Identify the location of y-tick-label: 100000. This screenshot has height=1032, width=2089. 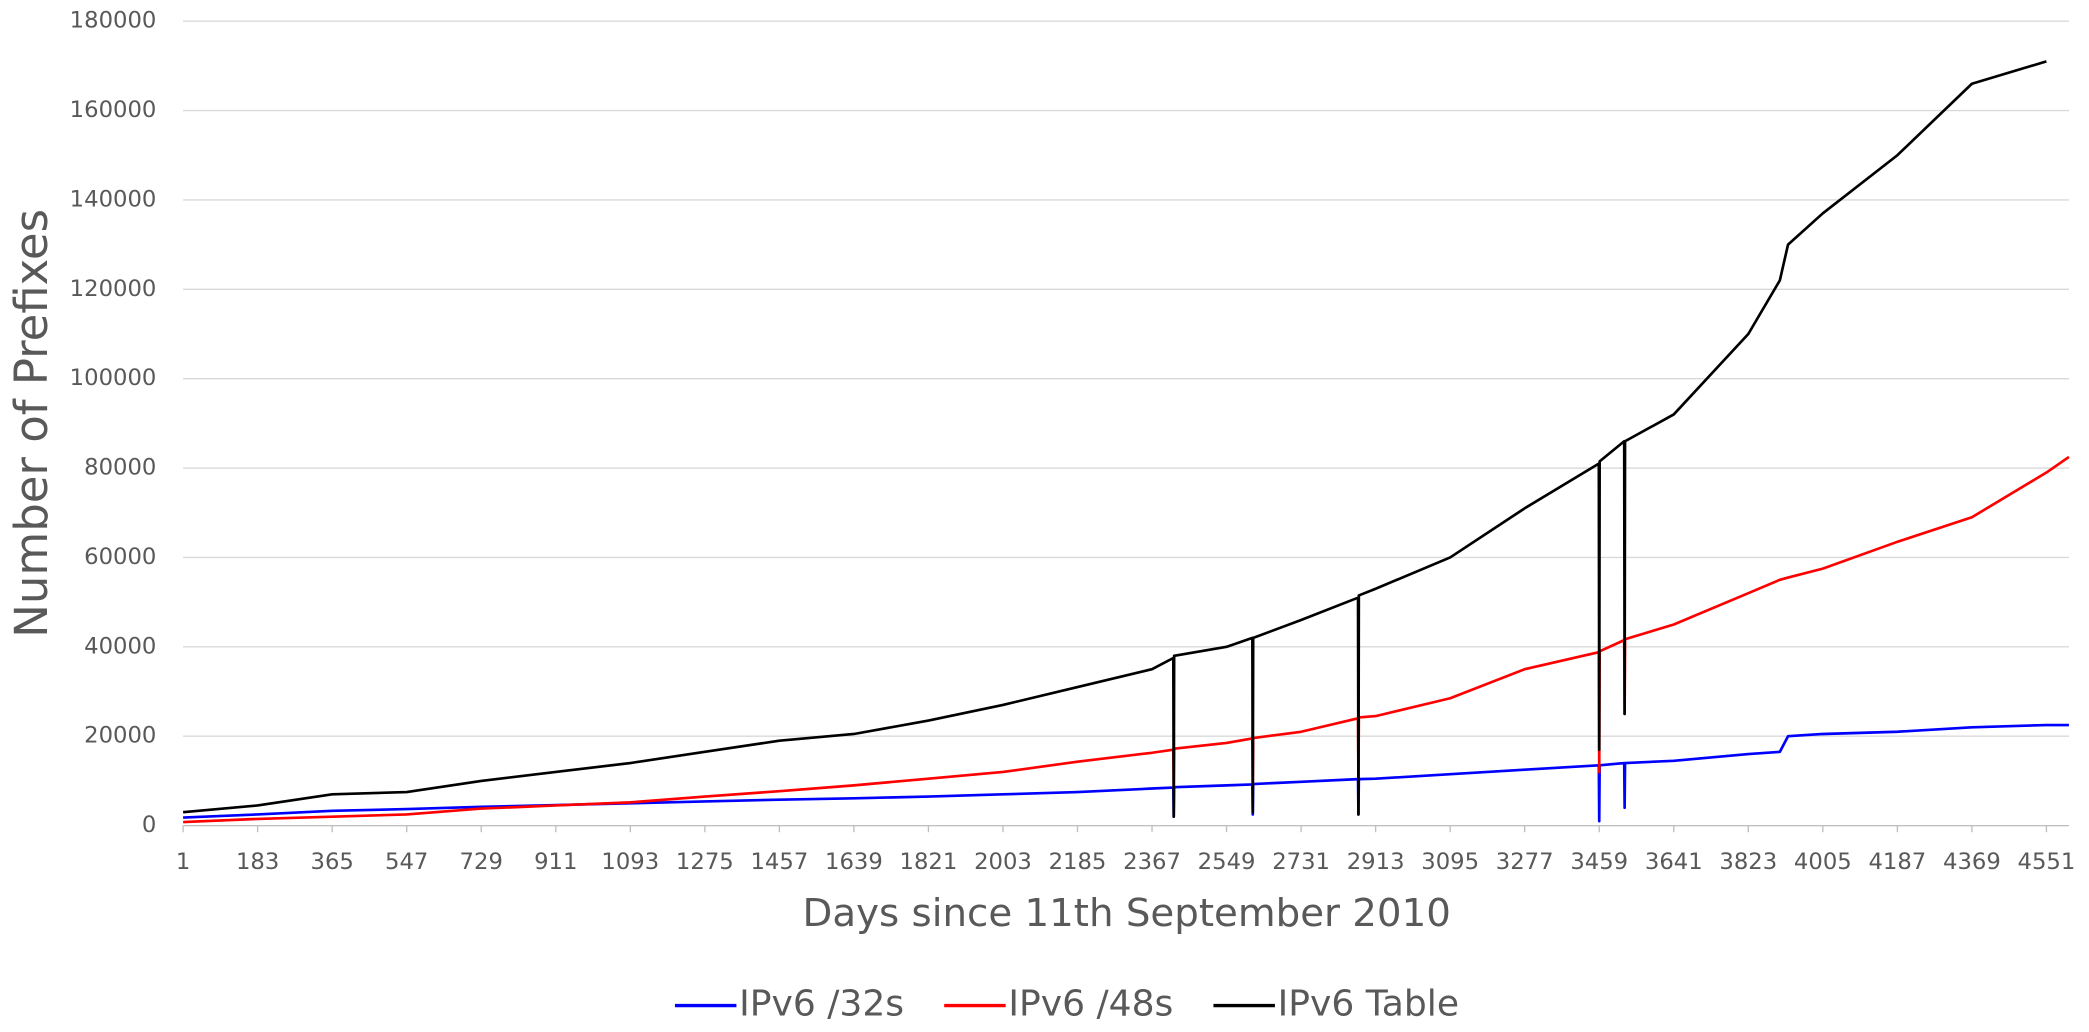
(113, 378).